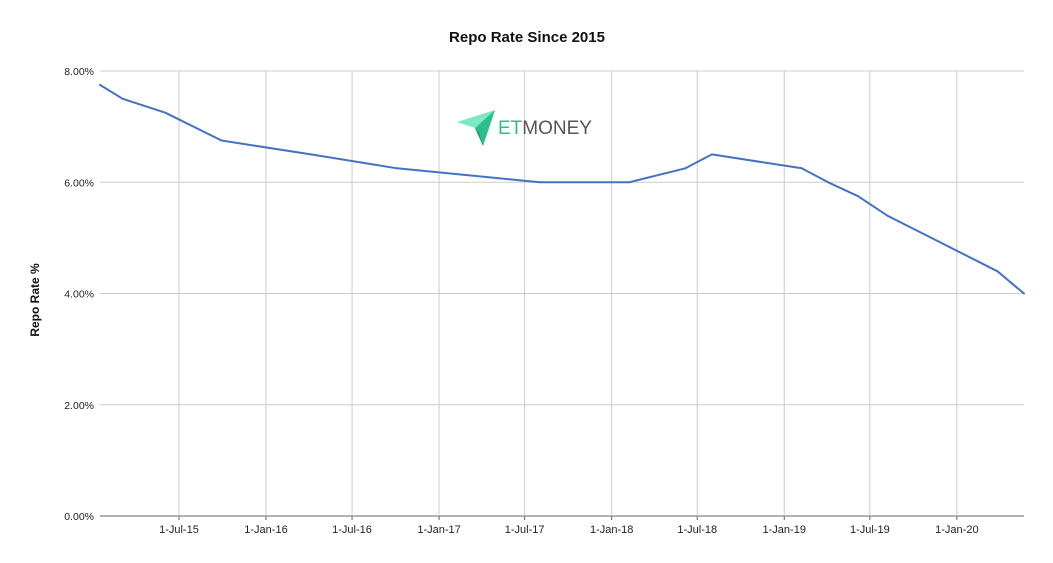  I want to click on x-tick-label: 1-Jan-20, so click(956, 530).